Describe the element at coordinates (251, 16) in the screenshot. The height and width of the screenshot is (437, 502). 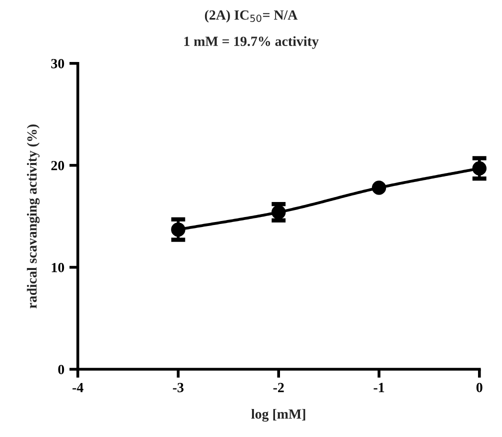
I see `chart-title: (2A) IC$_{50}$= N/A` at that location.